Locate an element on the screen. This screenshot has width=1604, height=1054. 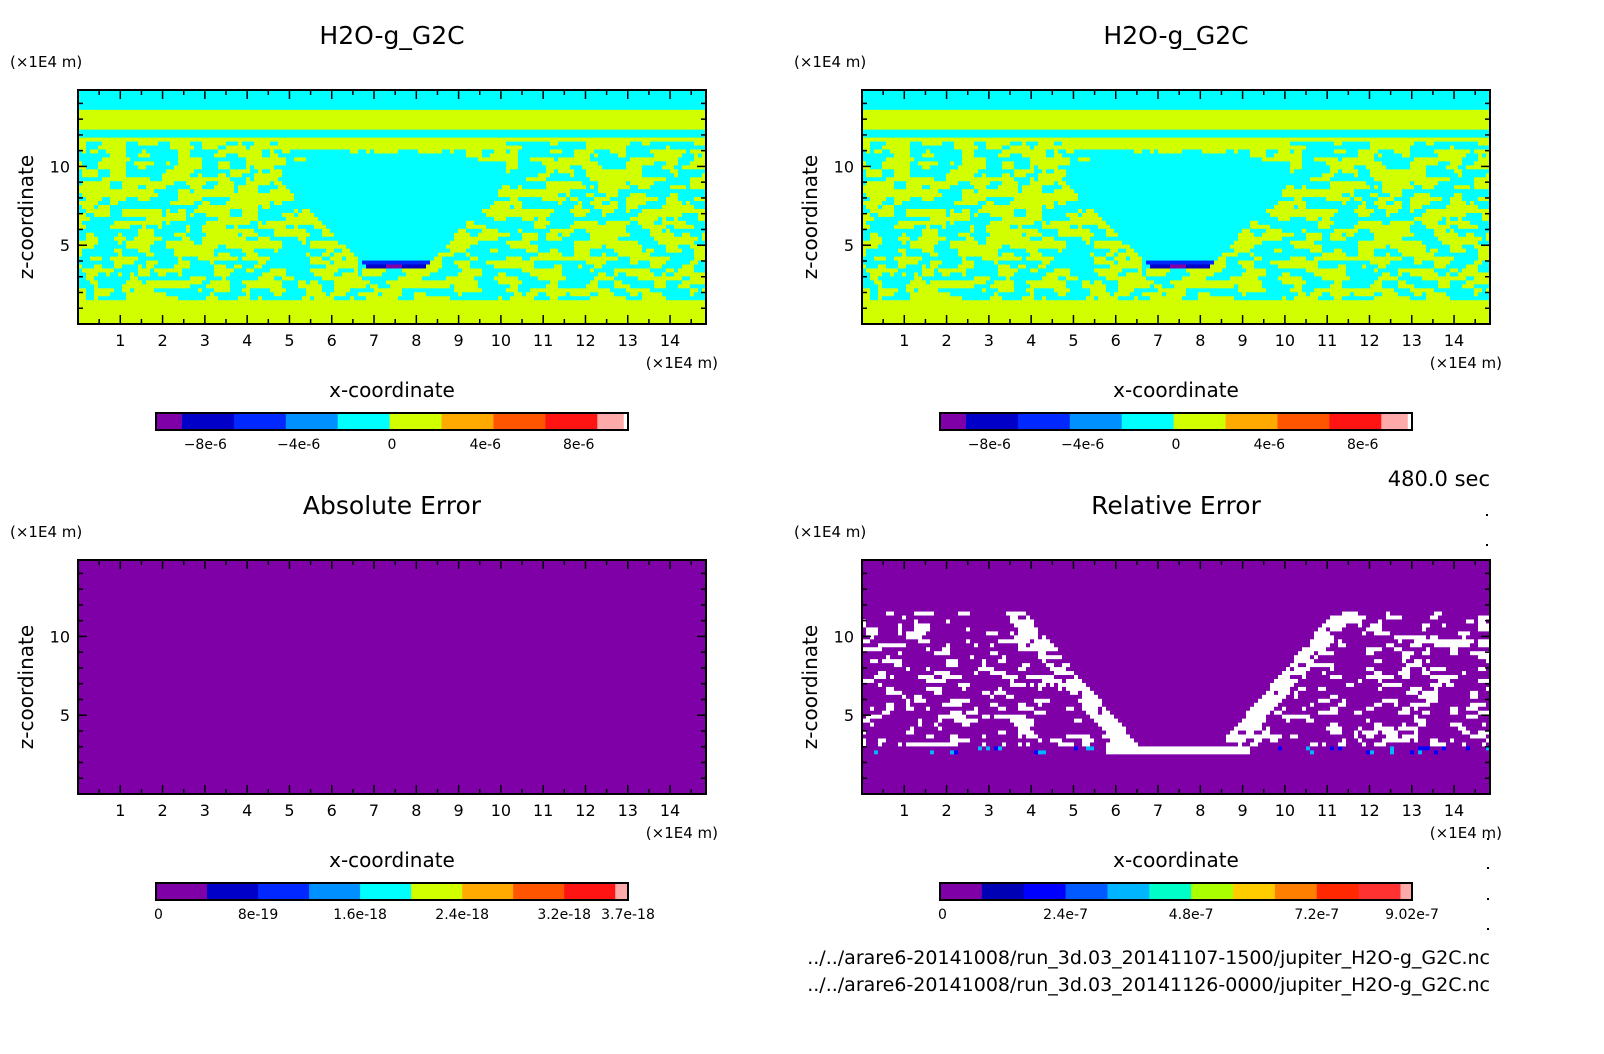
x-tick-label: 8 is located at coordinates (416, 340).